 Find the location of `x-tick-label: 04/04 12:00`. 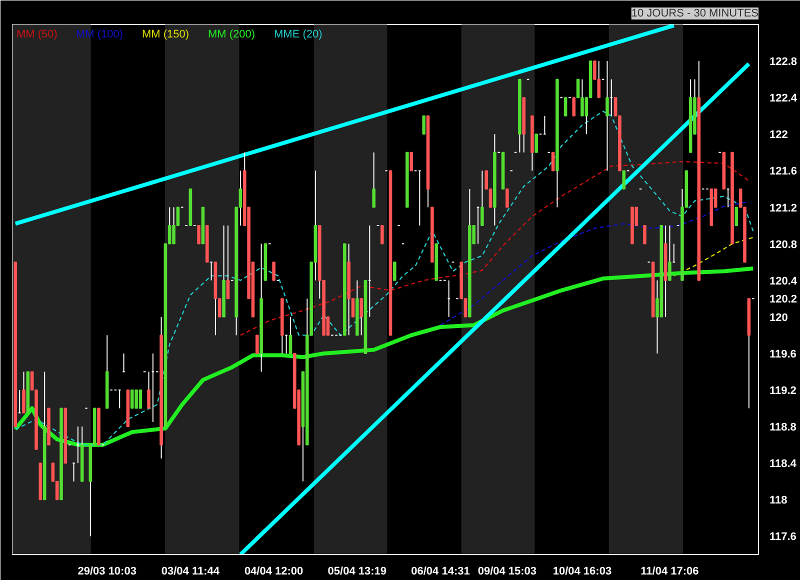

x-tick-label: 04/04 12:00 is located at coordinates (274, 572).